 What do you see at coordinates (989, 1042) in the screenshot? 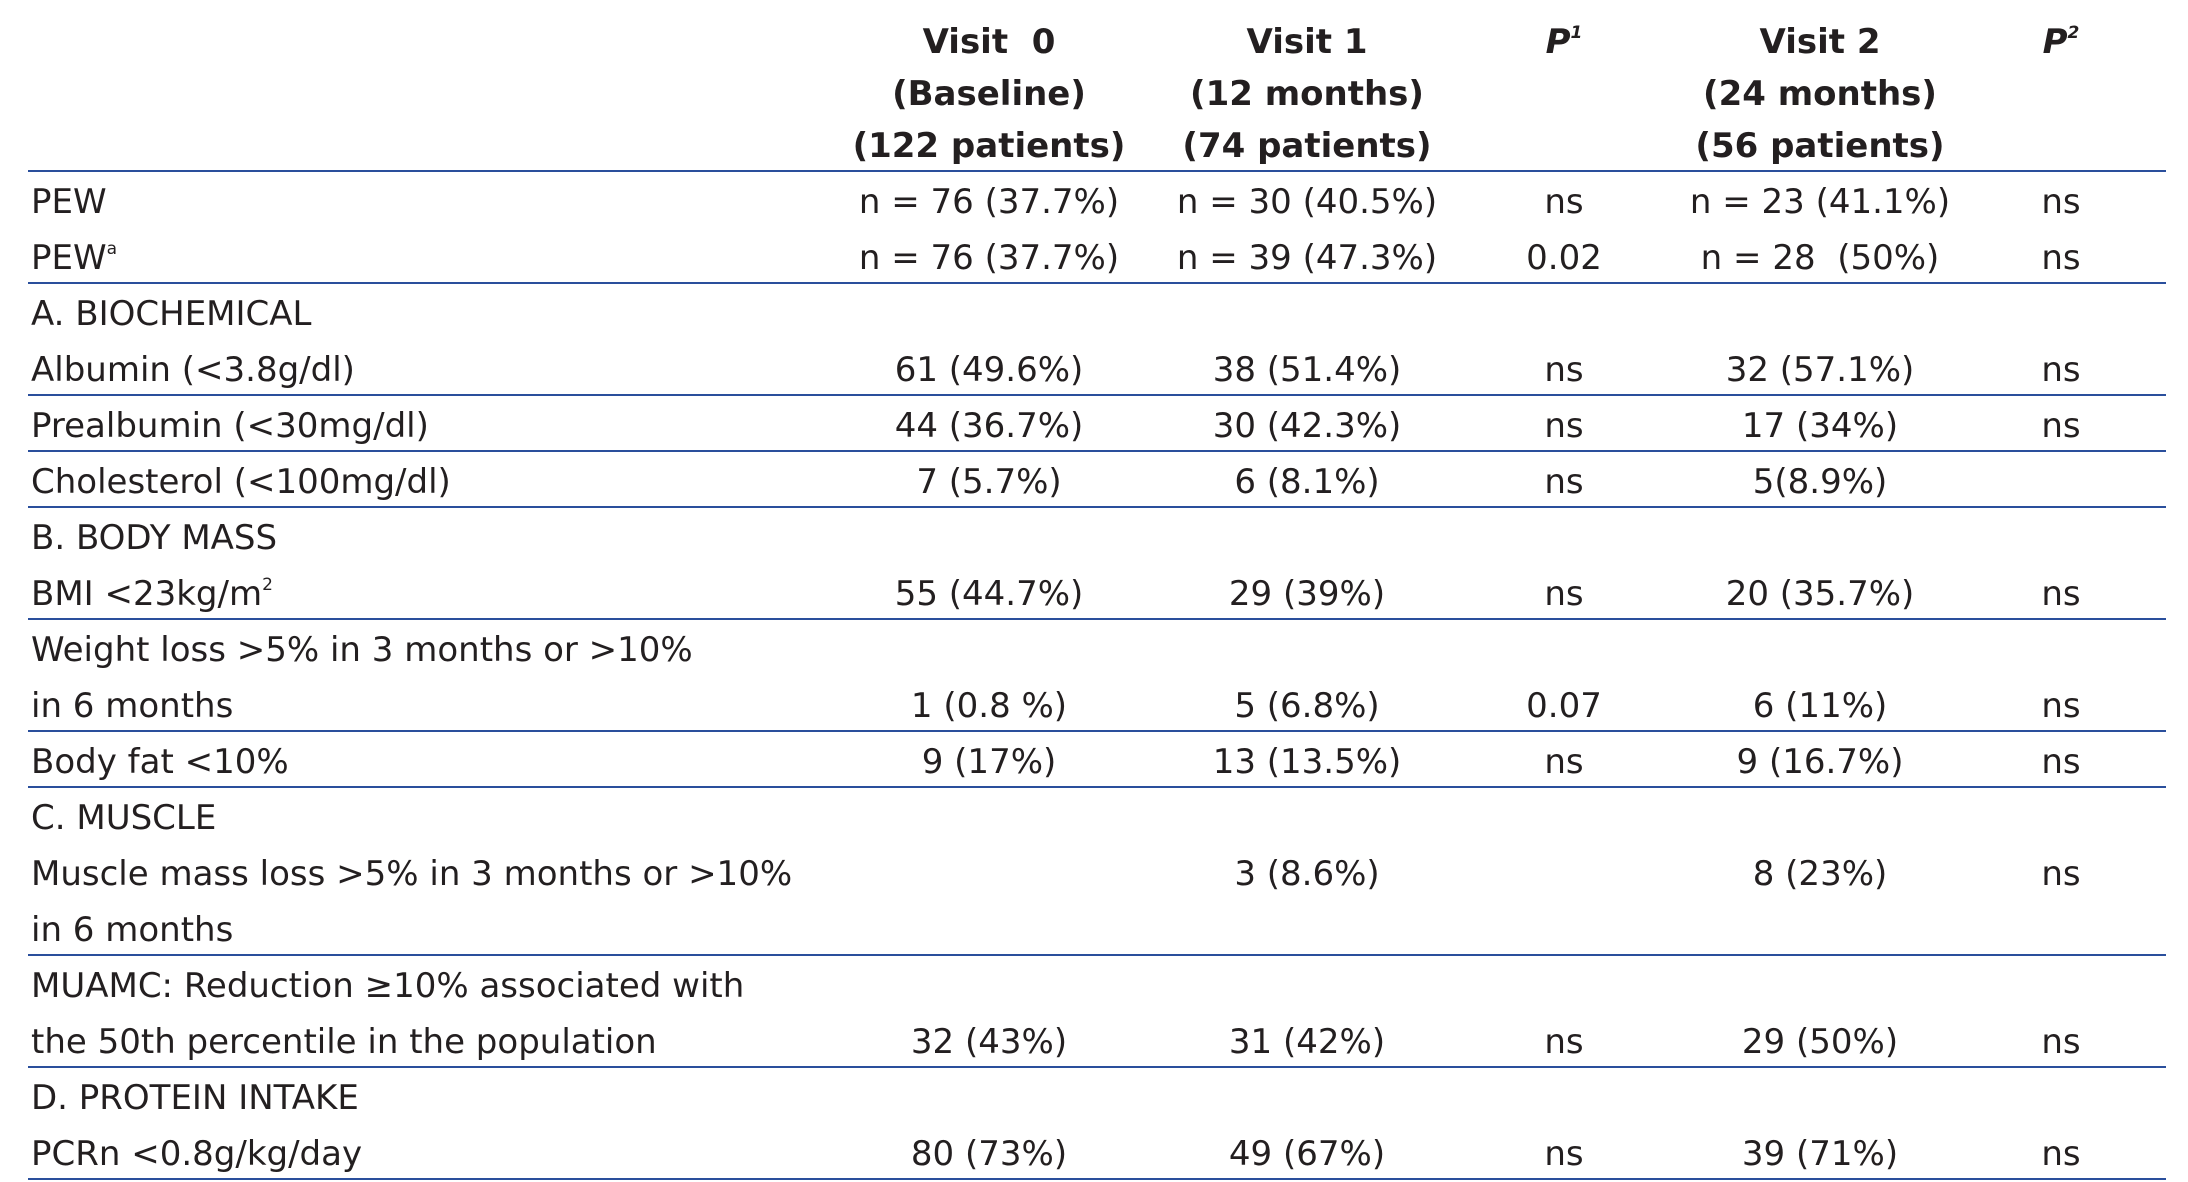
I see `cell: 32 (43%)` at bounding box center [989, 1042].